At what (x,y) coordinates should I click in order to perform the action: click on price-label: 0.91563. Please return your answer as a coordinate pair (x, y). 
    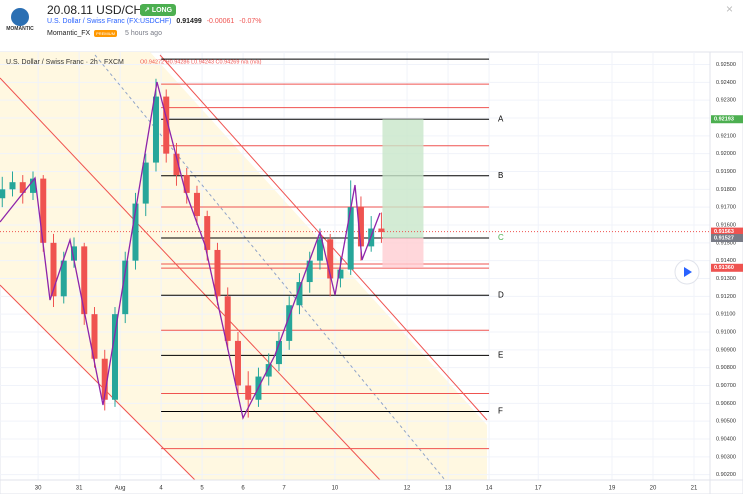
    Looking at the image, I should click on (724, 232).